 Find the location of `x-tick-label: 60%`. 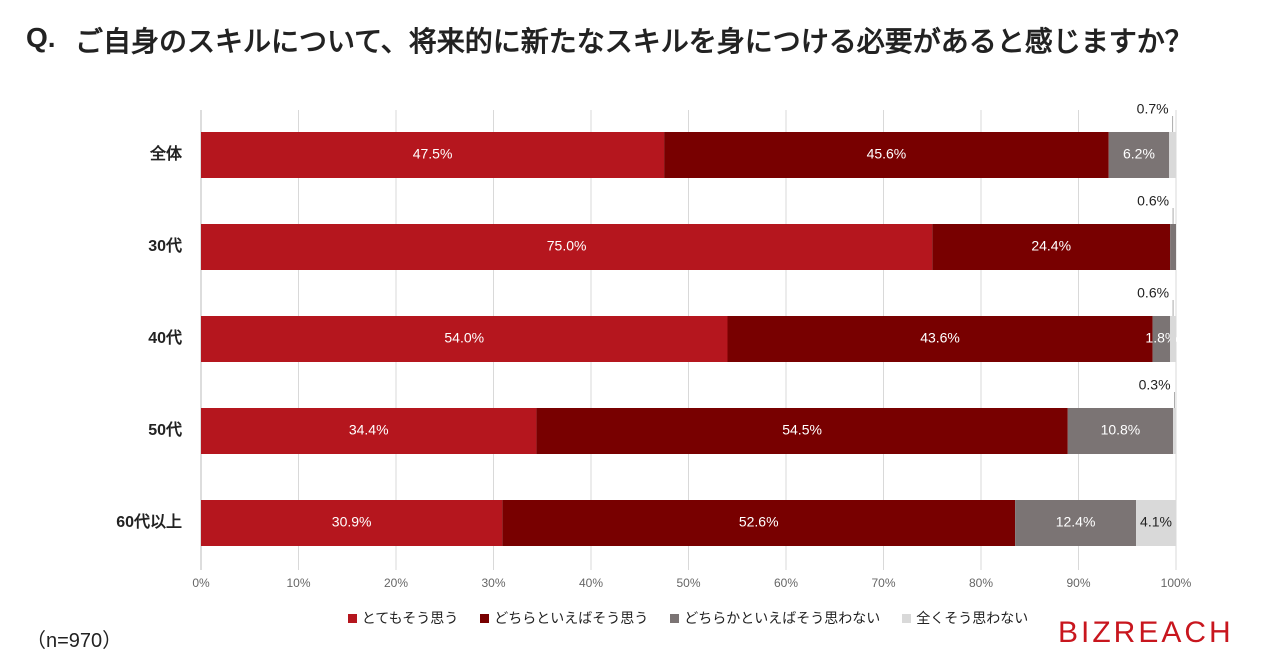

x-tick-label: 60% is located at coordinates (786, 583).